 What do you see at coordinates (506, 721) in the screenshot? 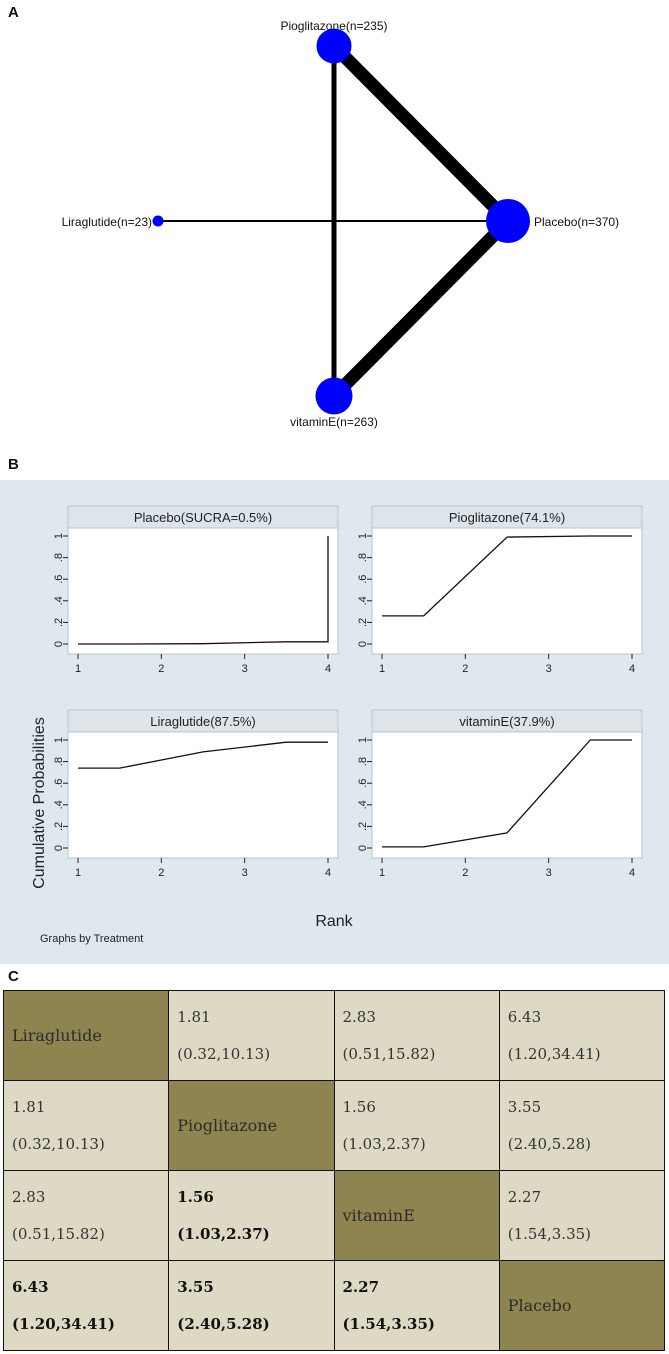
I see `subplot-title: vitaminE(37.9%)` at bounding box center [506, 721].